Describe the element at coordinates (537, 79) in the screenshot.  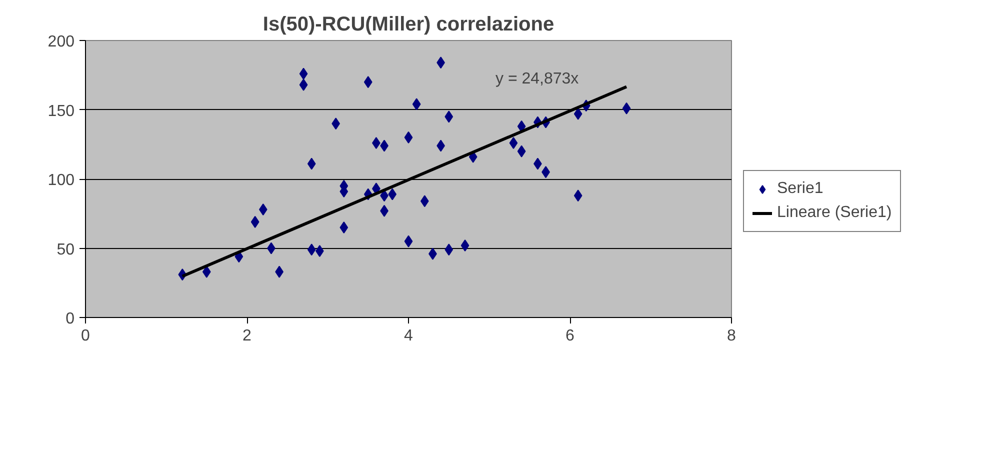
I see `annotation: y = 24,873x` at that location.